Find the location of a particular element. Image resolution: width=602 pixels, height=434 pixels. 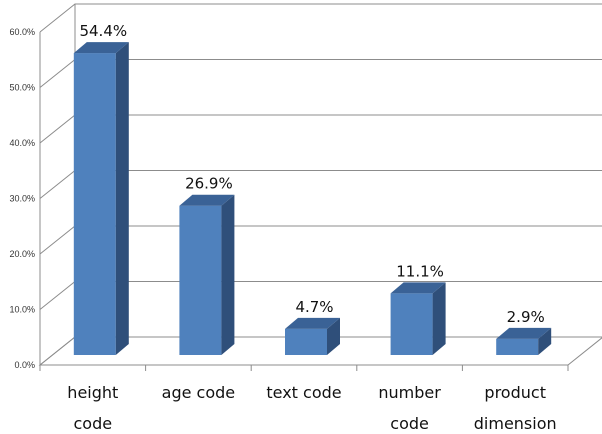

category-label: height is located at coordinates (92, 392).